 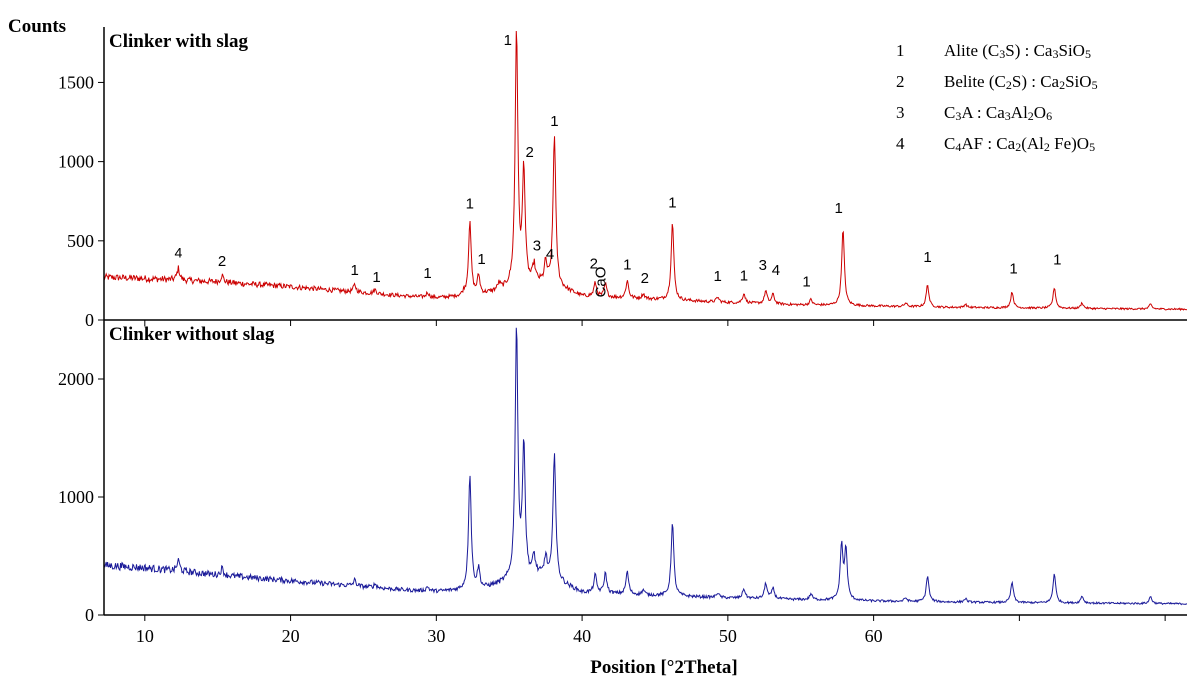 What do you see at coordinates (728, 636) in the screenshot?
I see `x-tick-label: 50` at bounding box center [728, 636].